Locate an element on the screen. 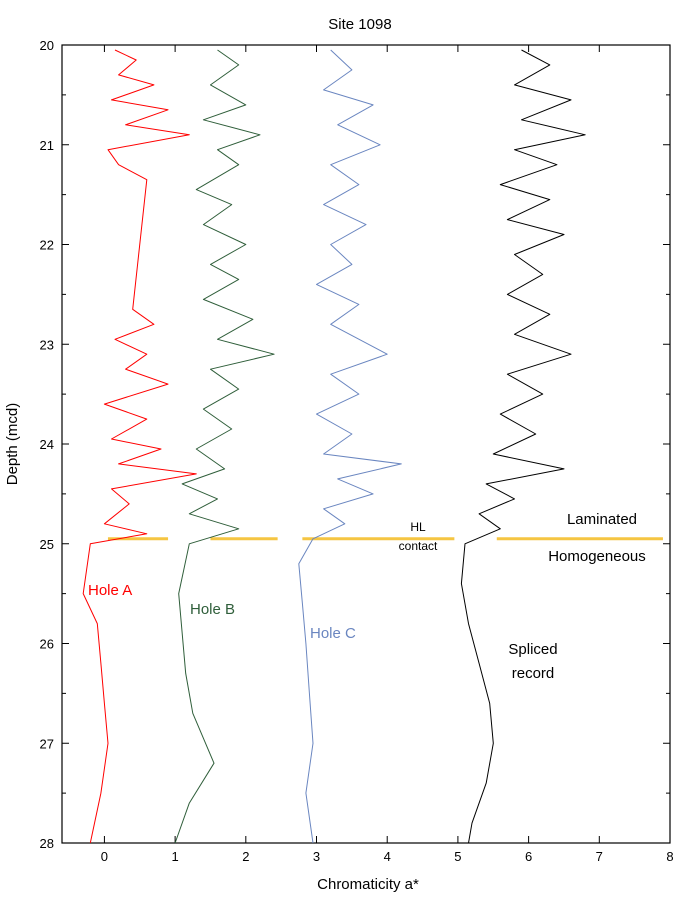 This screenshot has height=898, width=681. chart-title: Site 1098 is located at coordinates (359, 24).